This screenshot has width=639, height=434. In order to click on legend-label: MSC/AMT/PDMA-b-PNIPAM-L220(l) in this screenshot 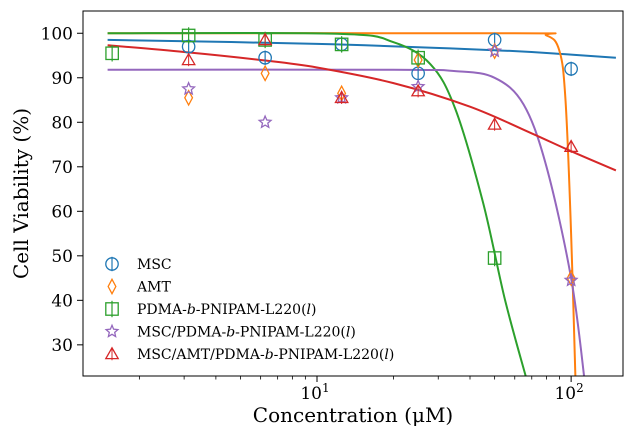, I will do `click(265, 355)`.